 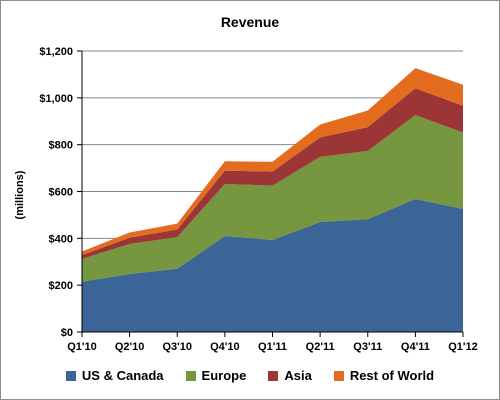 I want to click on x-tick-label: Q1'10, so click(x=82, y=347).